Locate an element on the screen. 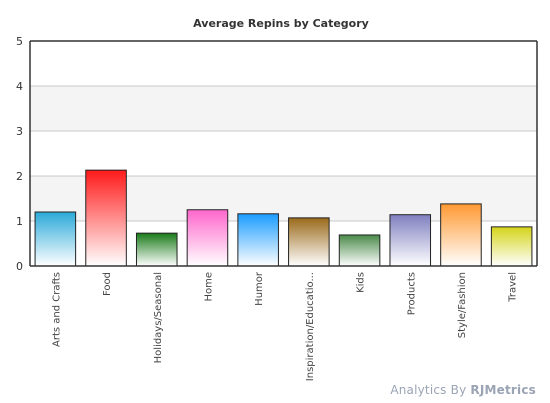 The width and height of the screenshot is (550, 403). y-tick-label: 0 is located at coordinates (19, 266).